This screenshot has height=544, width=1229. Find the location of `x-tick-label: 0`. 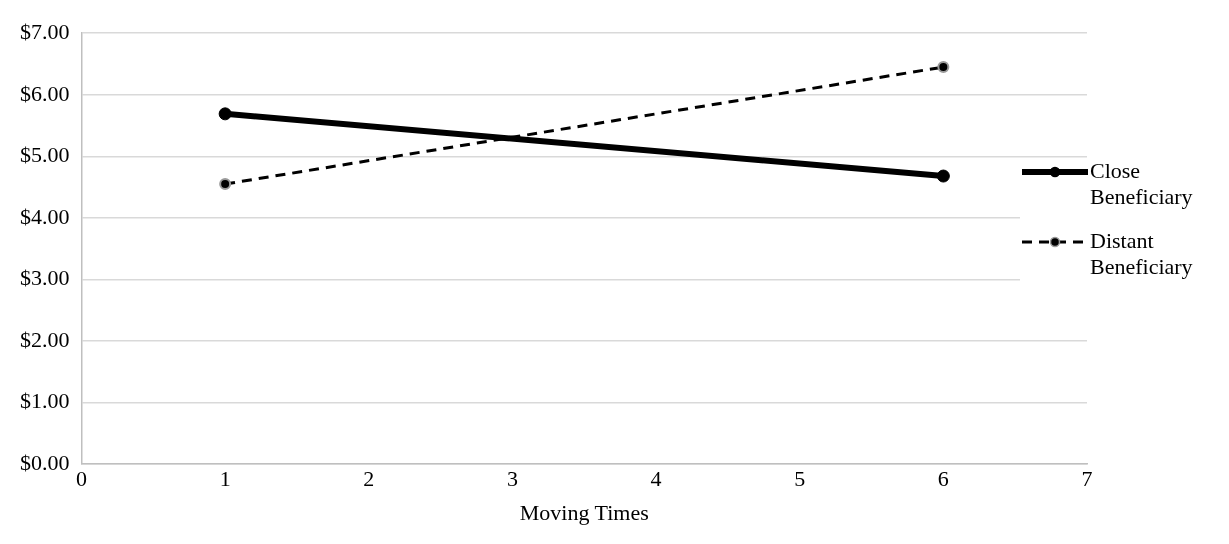

x-tick-label: 0 is located at coordinates (81, 479).